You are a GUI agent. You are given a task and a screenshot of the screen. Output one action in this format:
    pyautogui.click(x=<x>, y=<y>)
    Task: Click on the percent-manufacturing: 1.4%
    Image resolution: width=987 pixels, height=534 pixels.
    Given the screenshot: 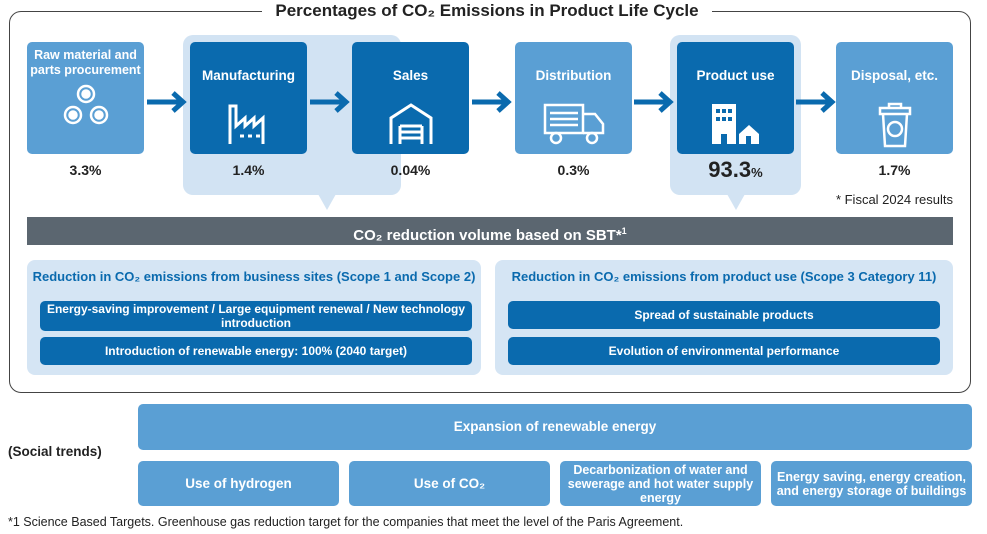 What is the action you would take?
    pyautogui.click(x=248, y=170)
    